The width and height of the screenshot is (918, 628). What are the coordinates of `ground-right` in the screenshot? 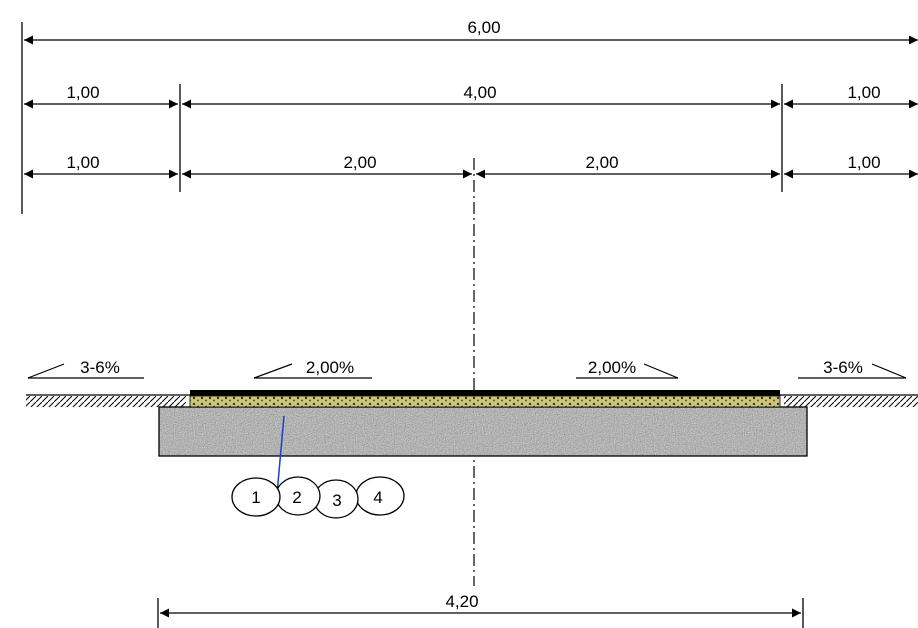 It's located at (849, 400).